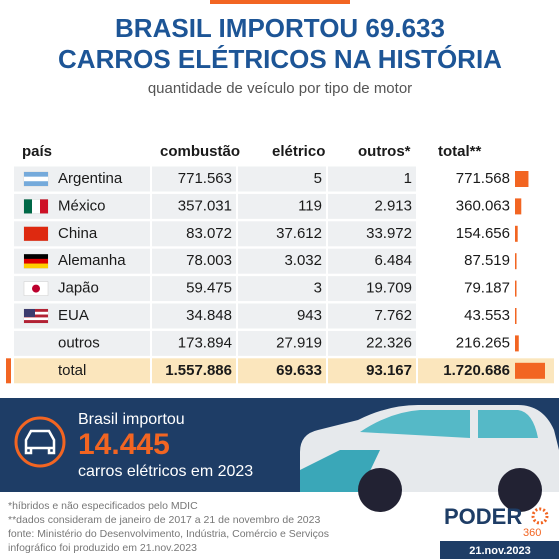 This screenshot has height=559, width=559. What do you see at coordinates (487, 315) in the screenshot?
I see `cell: 43.553` at bounding box center [487, 315].